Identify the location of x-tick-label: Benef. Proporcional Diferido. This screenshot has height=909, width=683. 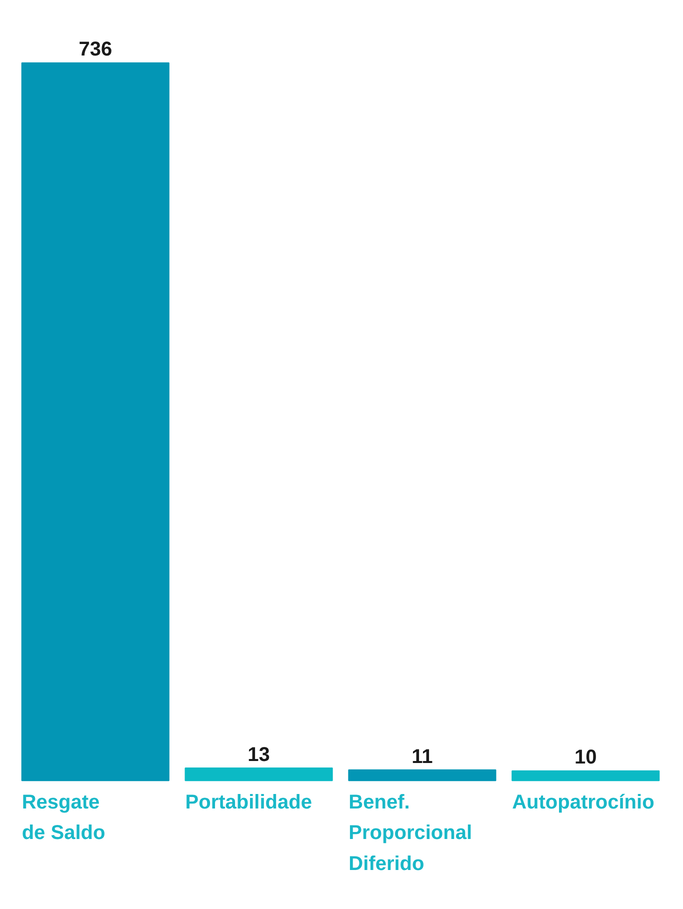
(410, 833).